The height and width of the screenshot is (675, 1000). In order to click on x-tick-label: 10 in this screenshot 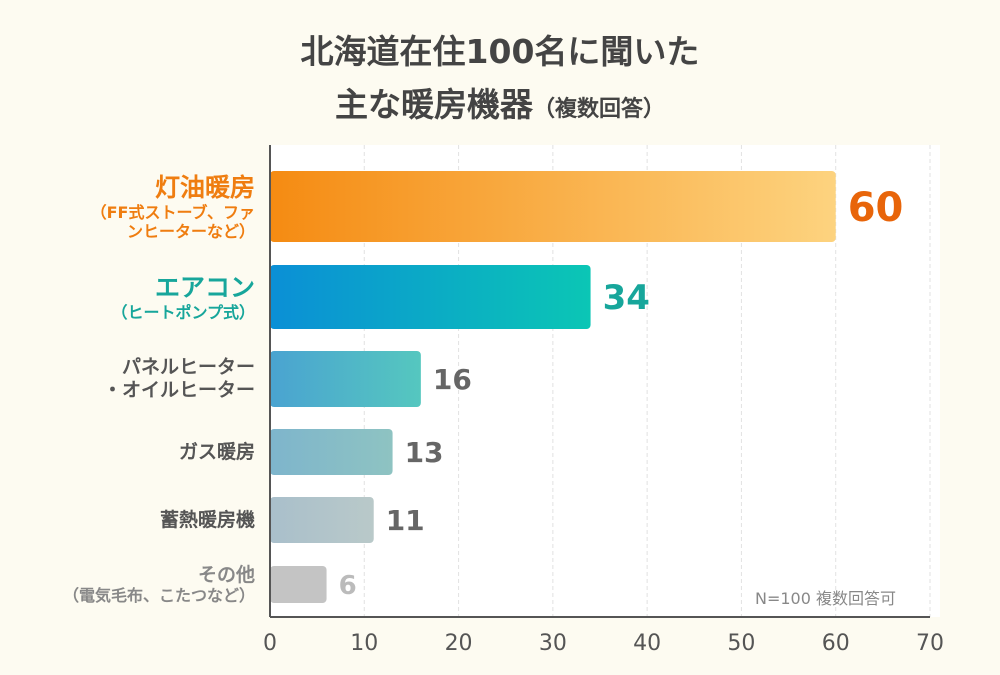, I will do `click(364, 643)`.